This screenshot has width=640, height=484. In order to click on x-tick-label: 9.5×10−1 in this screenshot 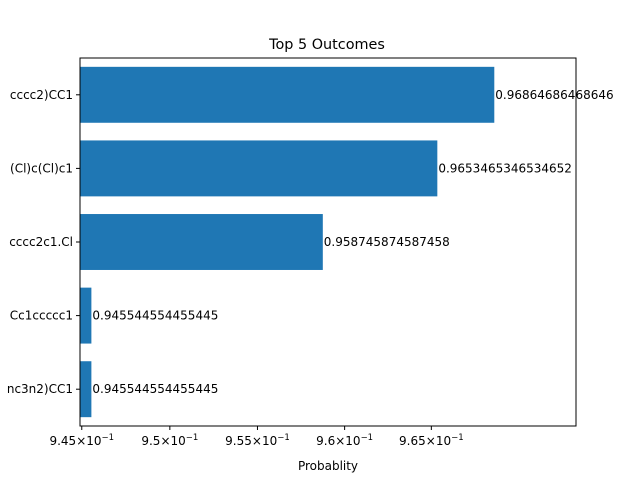, I will do `click(169, 440)`.